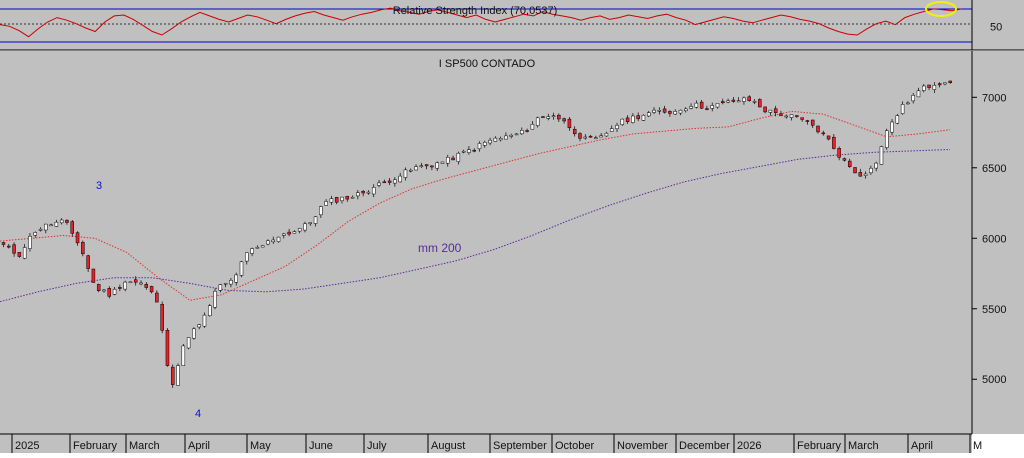  What do you see at coordinates (994, 169) in the screenshot?
I see `price-tick-label: 6500` at bounding box center [994, 169].